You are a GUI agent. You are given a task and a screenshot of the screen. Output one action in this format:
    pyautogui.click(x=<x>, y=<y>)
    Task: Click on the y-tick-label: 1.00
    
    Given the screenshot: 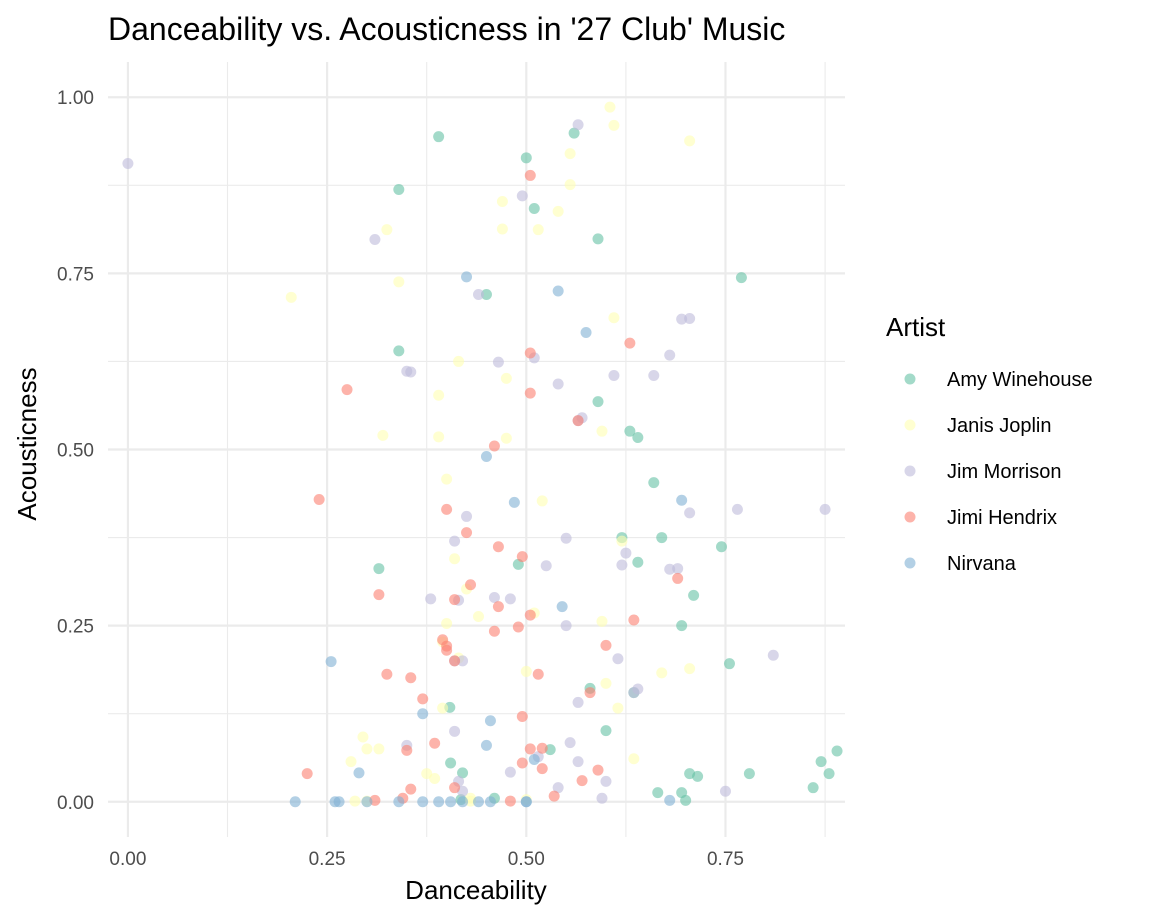 What is the action you would take?
    pyautogui.click(x=75, y=98)
    